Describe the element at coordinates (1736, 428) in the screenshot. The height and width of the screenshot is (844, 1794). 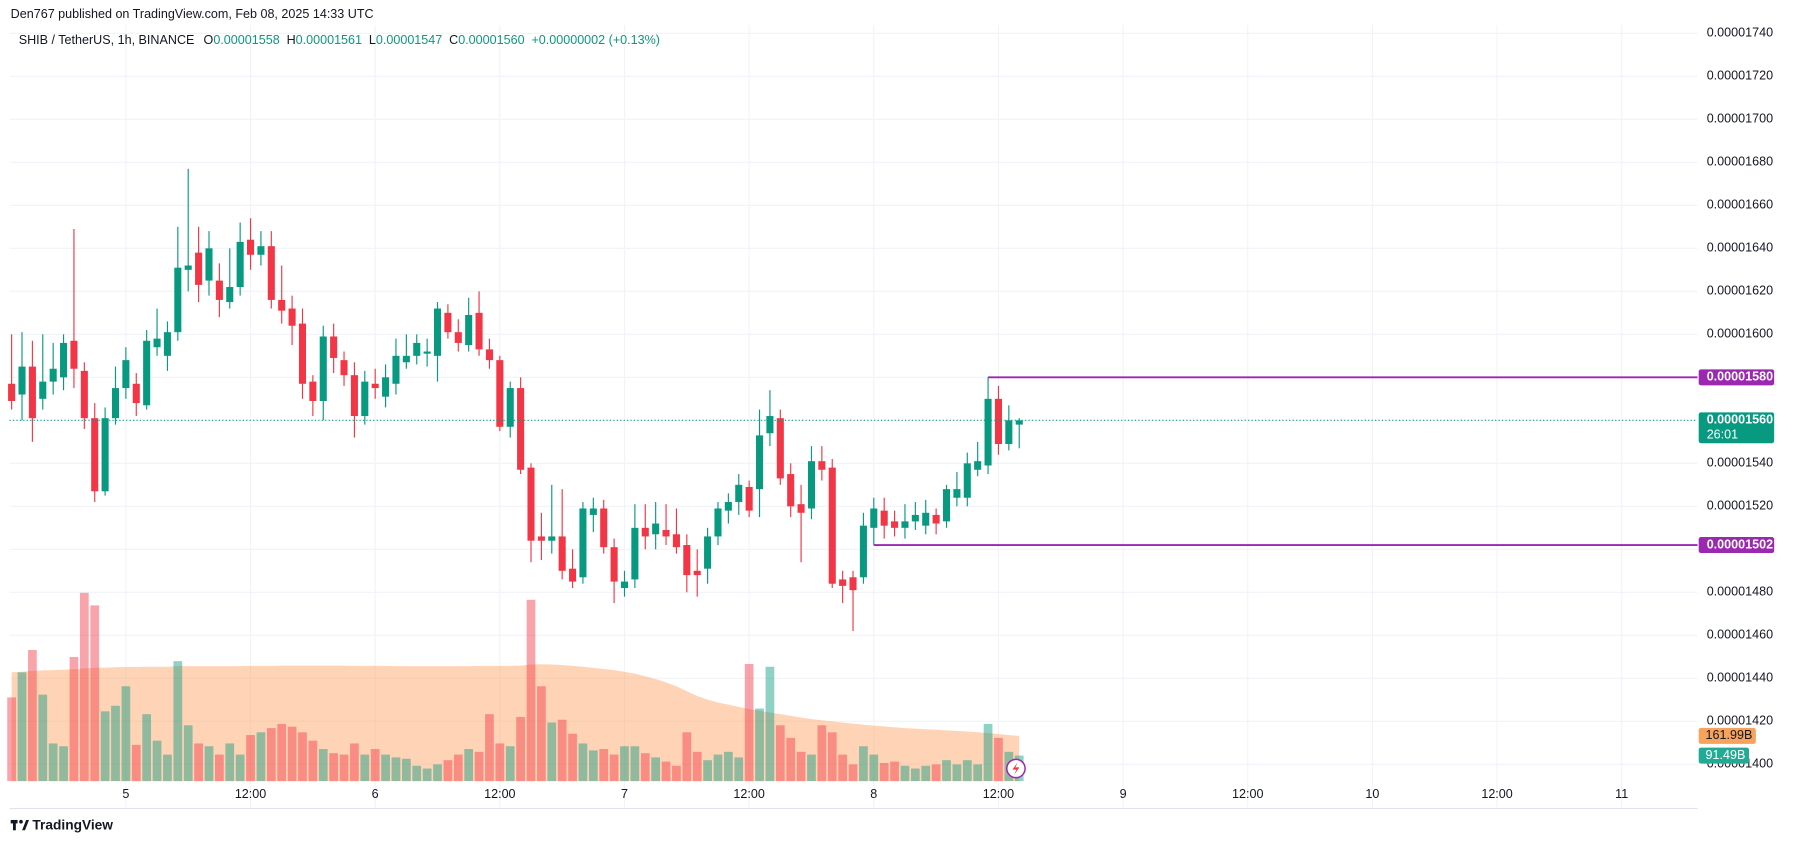
I see `last-price-box` at that location.